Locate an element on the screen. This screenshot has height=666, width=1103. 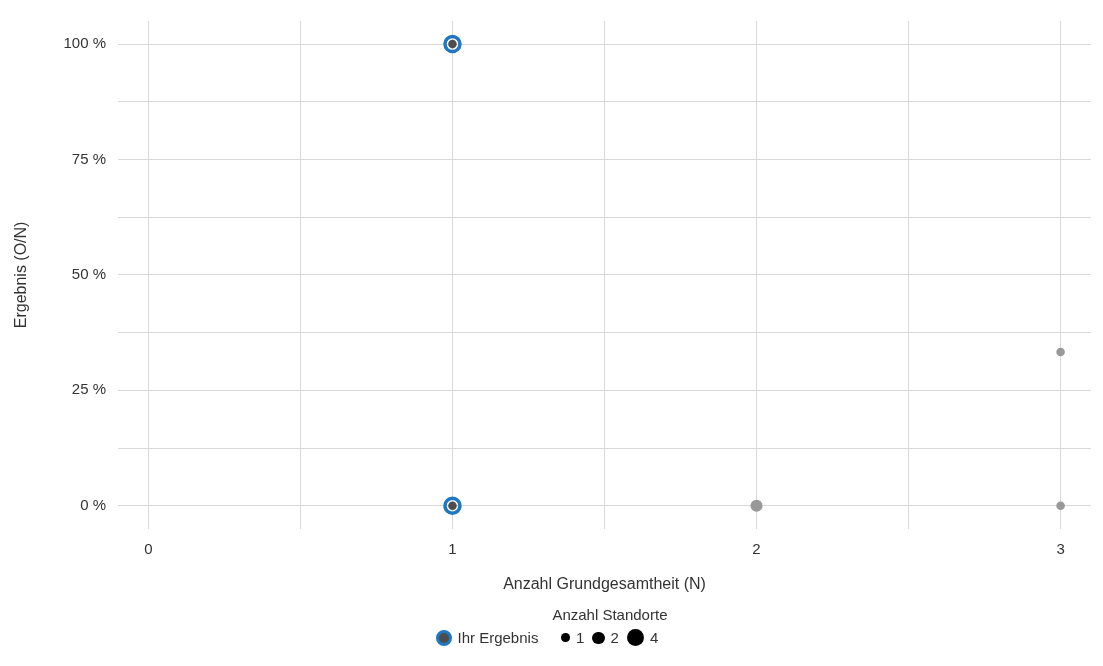
legend-title: Anzahl Standorte is located at coordinates (610, 614).